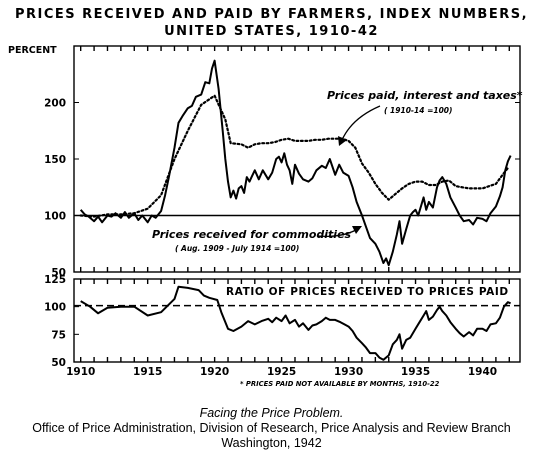  I want to click on x-tick-label: 1930, so click(348, 372).